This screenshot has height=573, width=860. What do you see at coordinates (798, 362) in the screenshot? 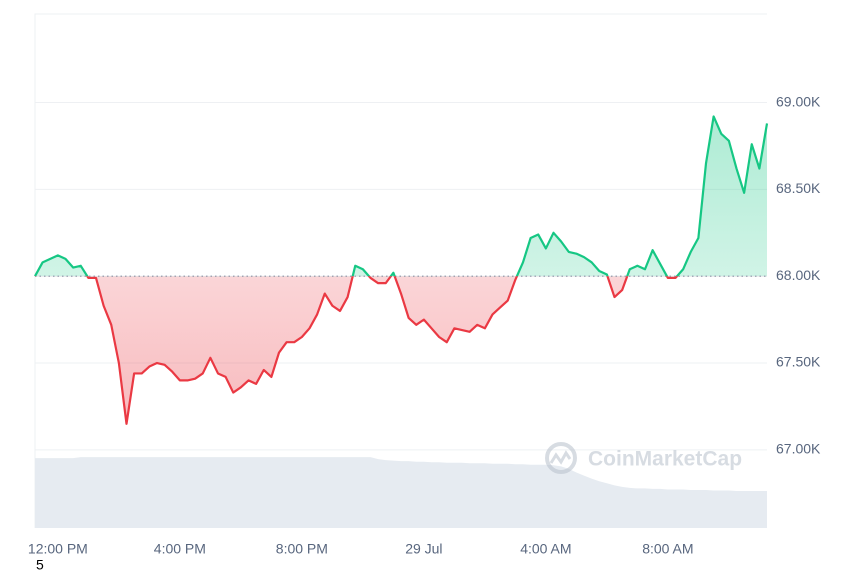
I see `y-tick-label: 67.50K` at bounding box center [798, 362].